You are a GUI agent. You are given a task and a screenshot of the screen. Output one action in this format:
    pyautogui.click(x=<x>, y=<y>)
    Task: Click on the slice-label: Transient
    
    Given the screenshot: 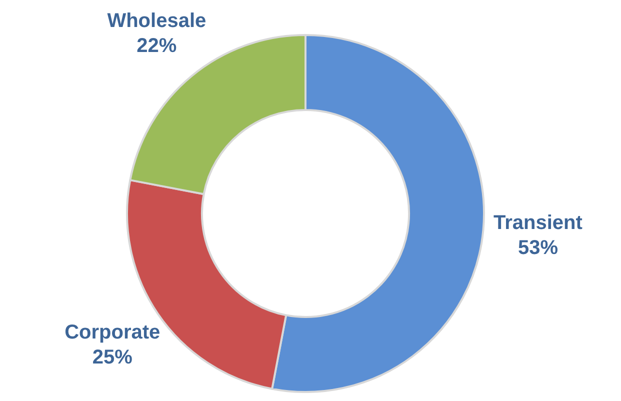 What is the action you would take?
    pyautogui.click(x=538, y=223)
    